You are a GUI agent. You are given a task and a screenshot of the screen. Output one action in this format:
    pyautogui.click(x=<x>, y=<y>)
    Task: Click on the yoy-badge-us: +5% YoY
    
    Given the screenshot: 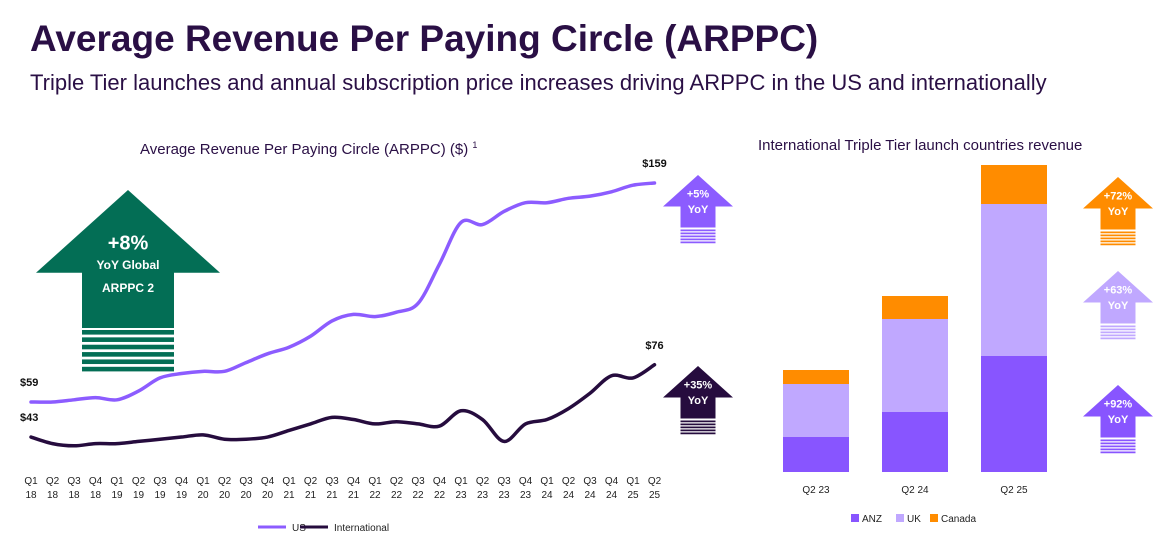 What is the action you would take?
    pyautogui.click(x=698, y=209)
    